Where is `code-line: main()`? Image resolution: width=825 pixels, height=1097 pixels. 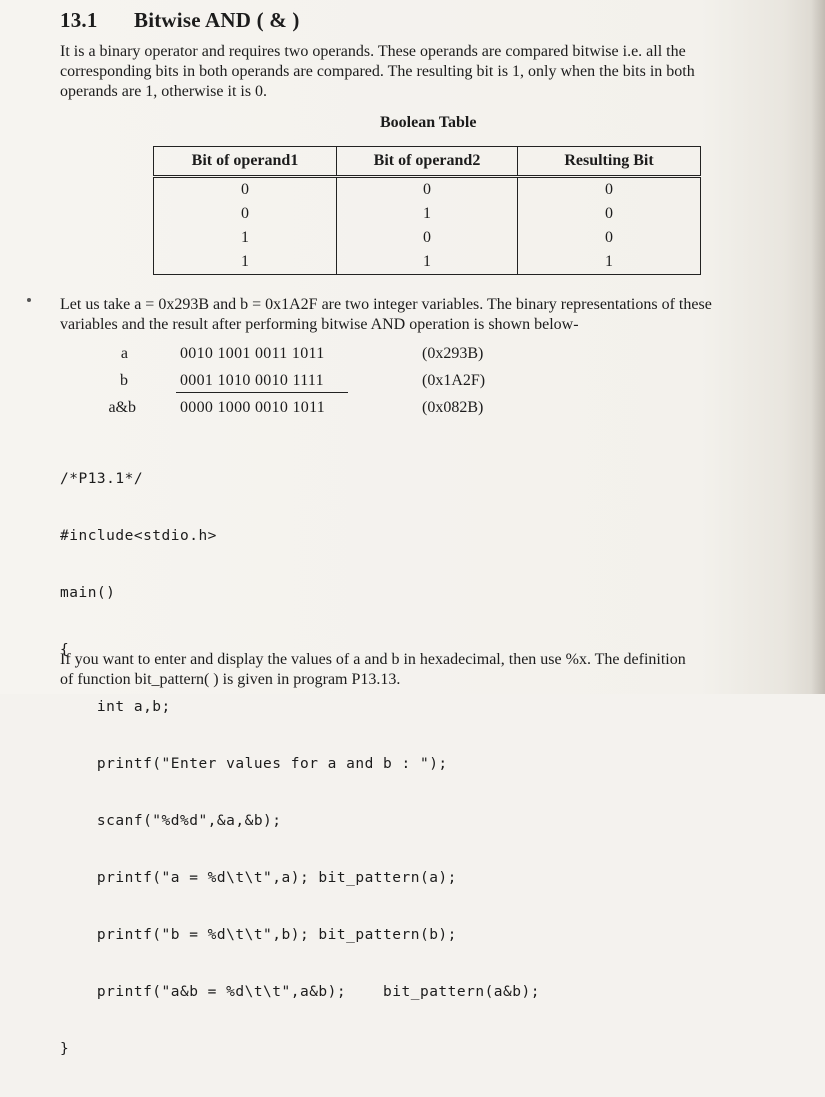 code-line: main() is located at coordinates (88, 593).